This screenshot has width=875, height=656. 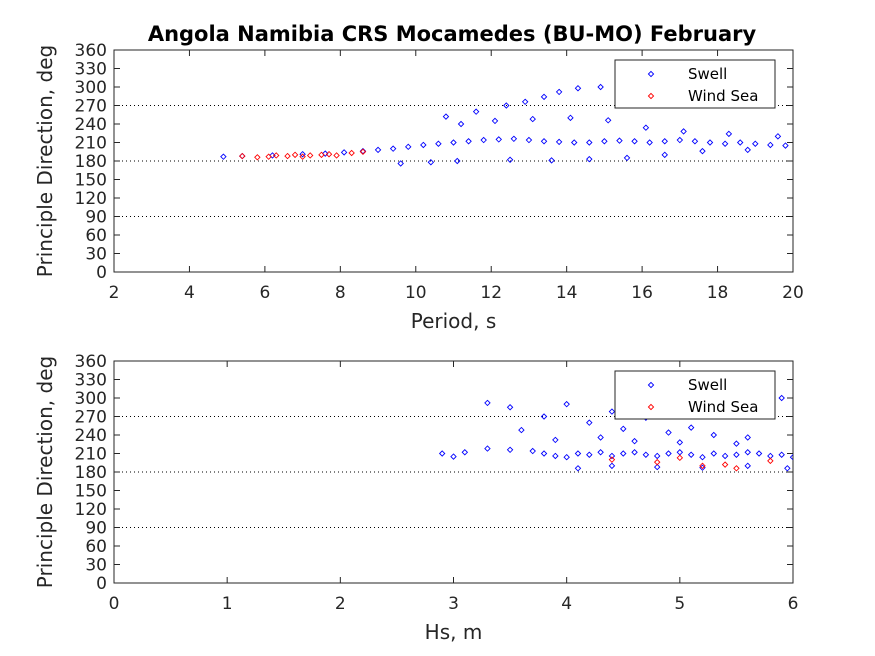 I want to click on legend-label: Wind Sea, so click(x=723, y=96).